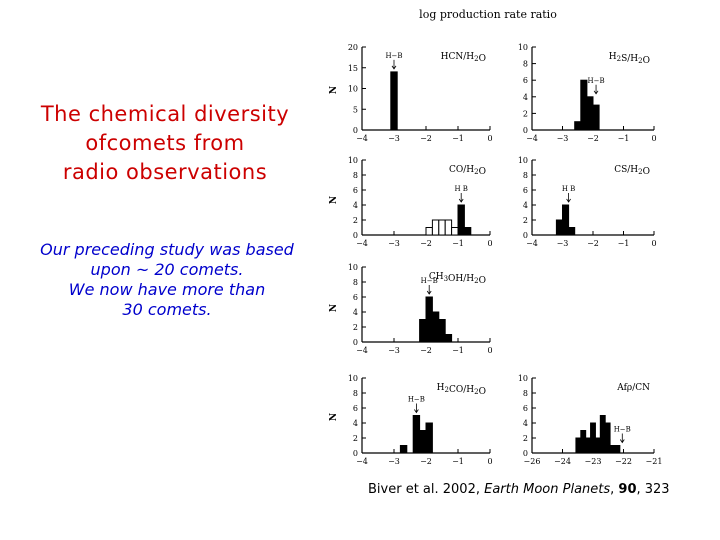 The height and width of the screenshot is (540, 720). Describe the element at coordinates (426, 489) in the screenshot. I see `citation-authors: Biver et al. 2002,` at that location.